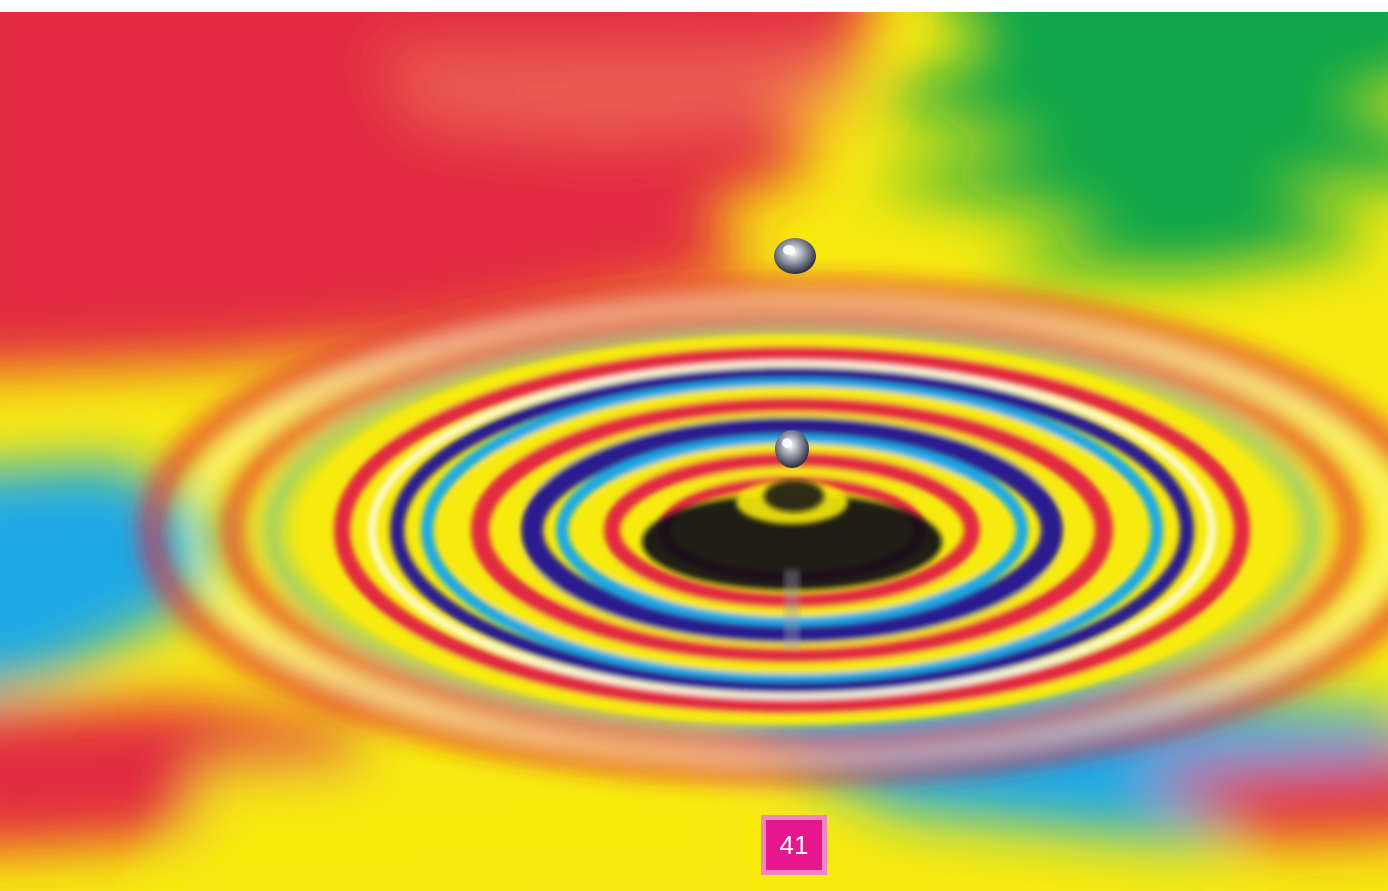  What do you see at coordinates (471, 821) in the screenshot?
I see `yellow-field-bottom` at bounding box center [471, 821].